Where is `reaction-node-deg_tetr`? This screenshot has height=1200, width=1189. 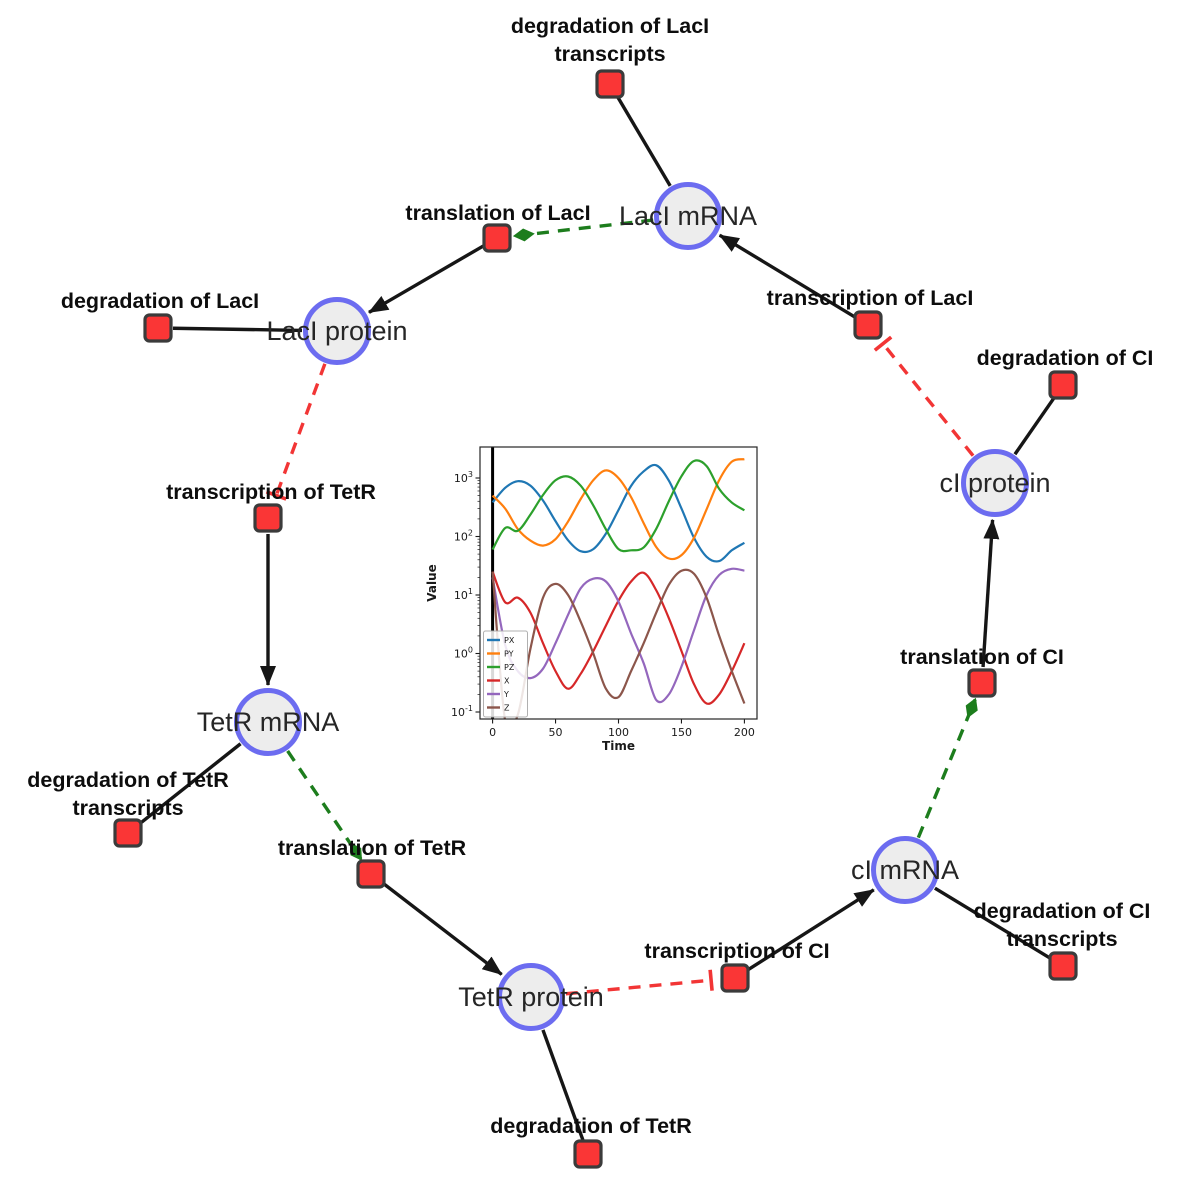
reaction-node-deg_tetr is located at coordinates (588, 1154).